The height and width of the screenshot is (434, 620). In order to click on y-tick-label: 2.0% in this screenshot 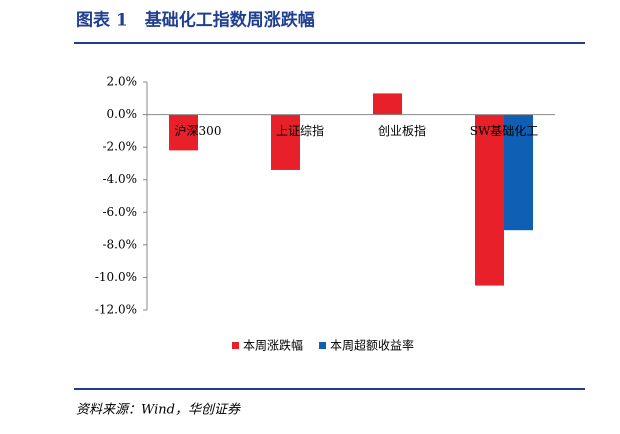, I will do `click(122, 82)`.